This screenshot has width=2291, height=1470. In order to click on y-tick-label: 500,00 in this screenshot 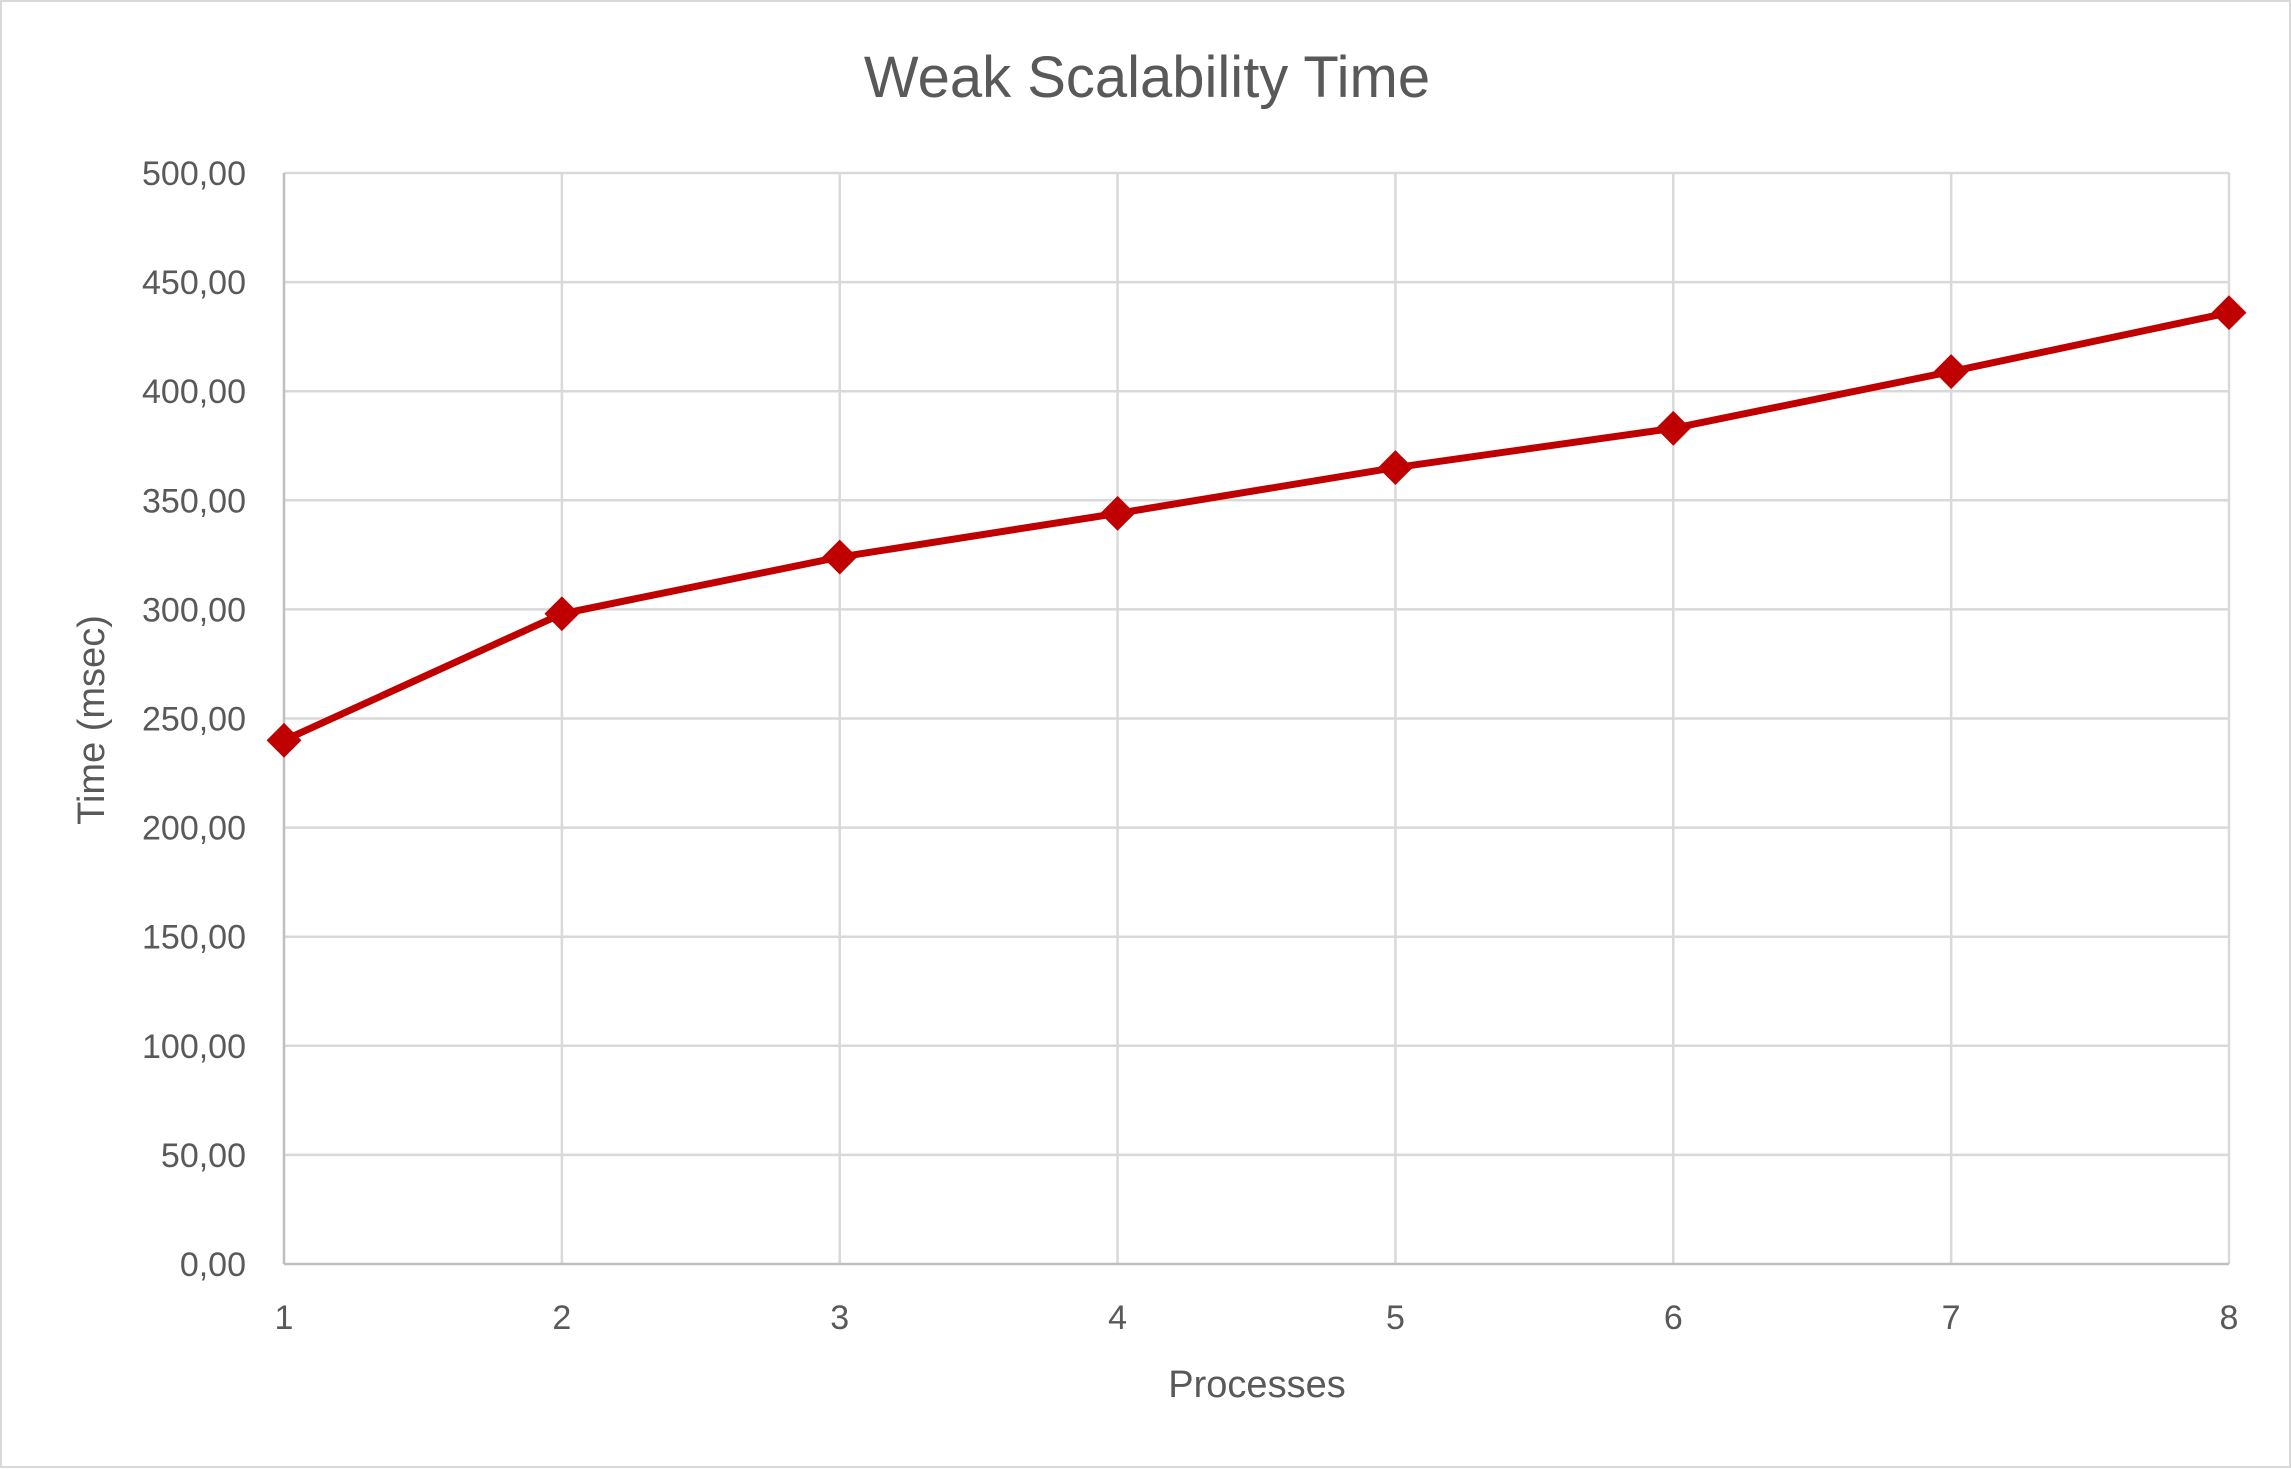, I will do `click(194, 174)`.